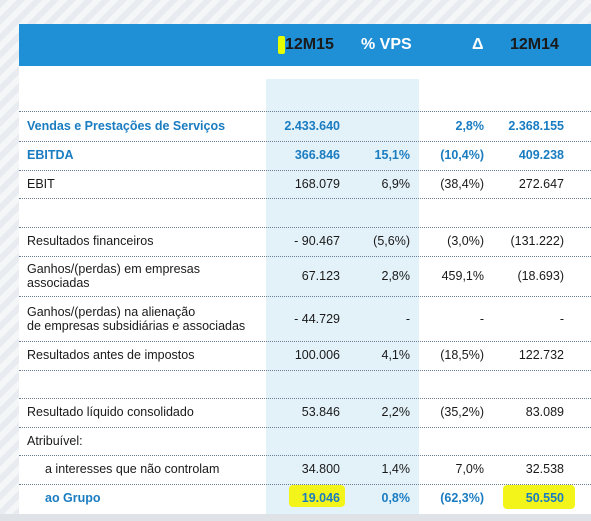 The width and height of the screenshot is (591, 521). What do you see at coordinates (41, 184) in the screenshot?
I see `row-label: EBIT` at bounding box center [41, 184].